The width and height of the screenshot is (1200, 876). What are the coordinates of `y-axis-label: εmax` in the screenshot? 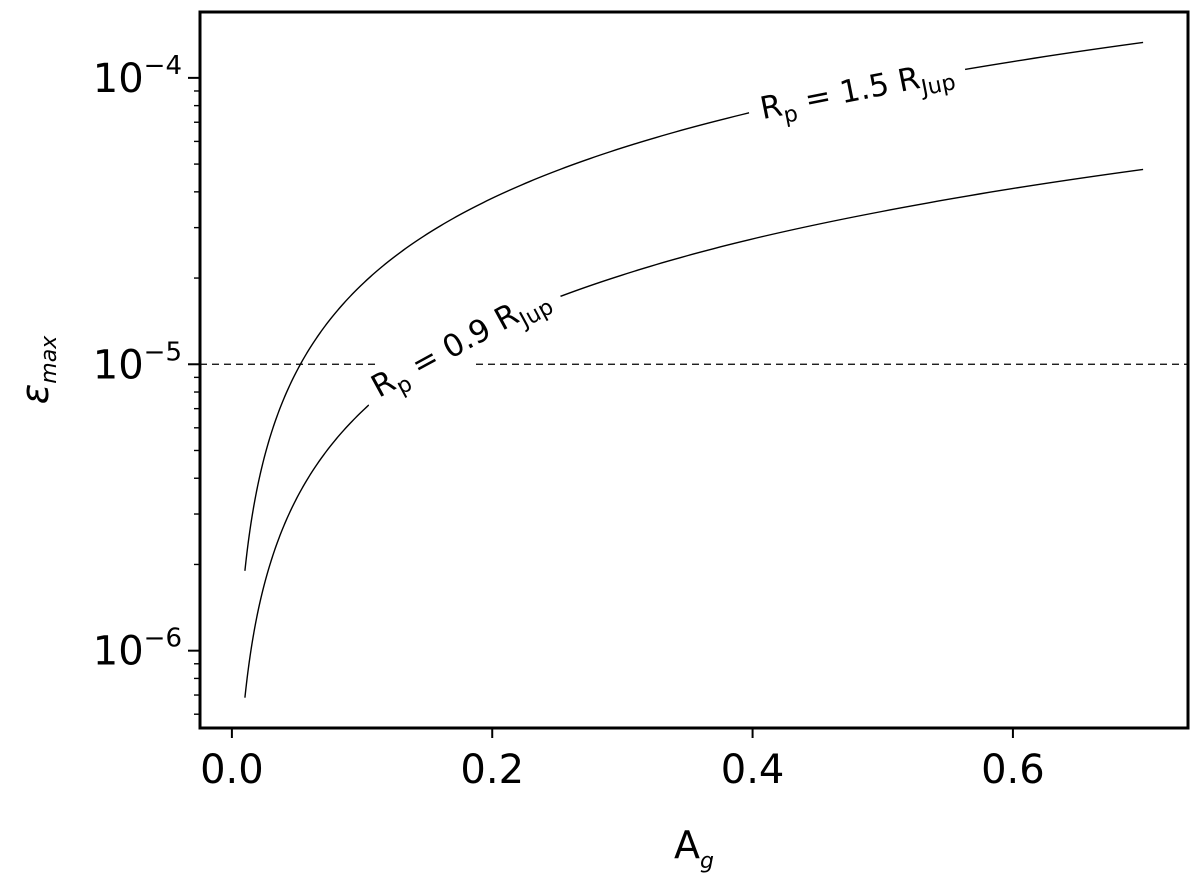 It's located at (37, 369).